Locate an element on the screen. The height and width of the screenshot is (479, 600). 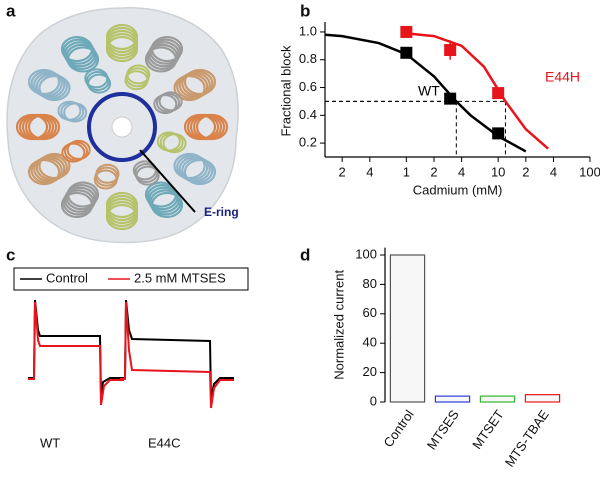
panel-letter: d is located at coordinates (305, 254).